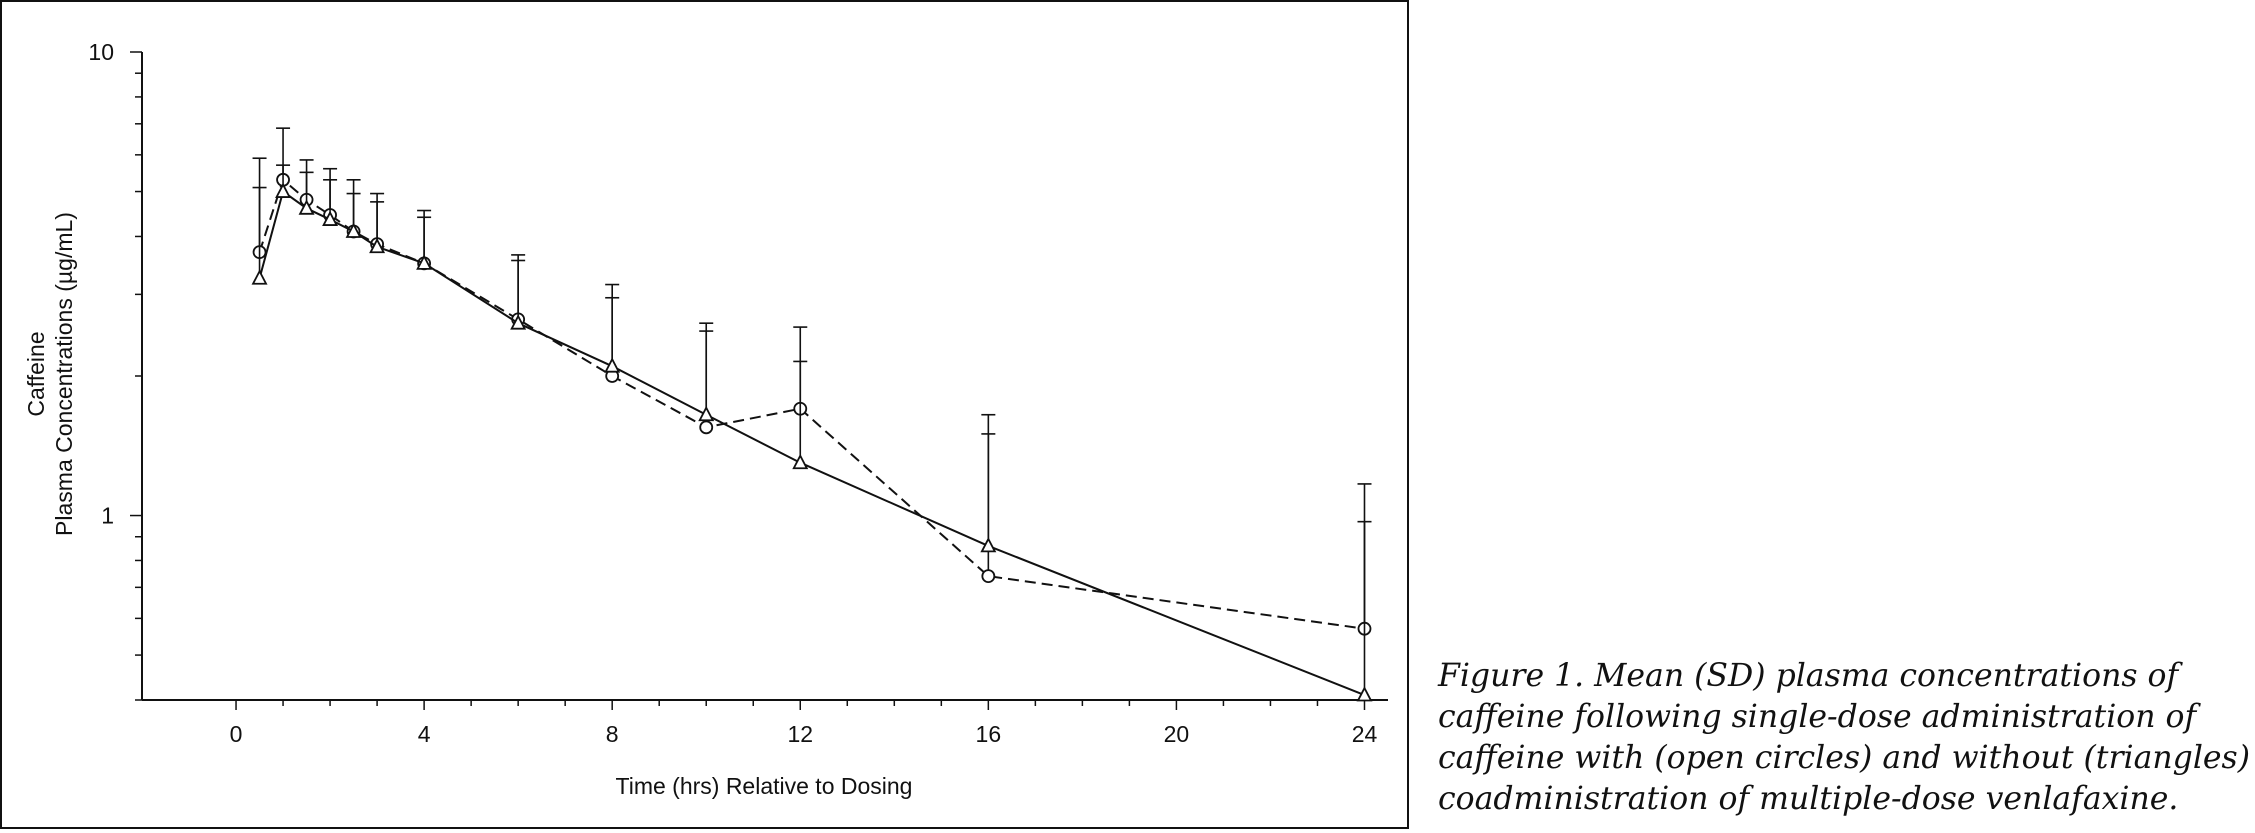 The height and width of the screenshot is (833, 2255). Describe the element at coordinates (1177, 734) in the screenshot. I see `x-tick-label: 20` at that location.